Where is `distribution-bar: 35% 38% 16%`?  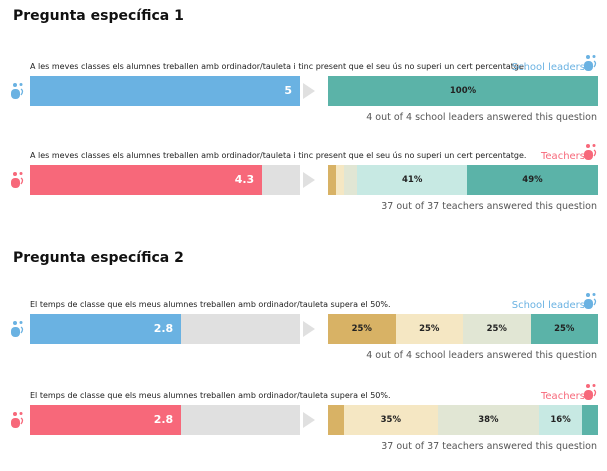
distribution-bar: 35% 38% 16% is located at coordinates (463, 420).